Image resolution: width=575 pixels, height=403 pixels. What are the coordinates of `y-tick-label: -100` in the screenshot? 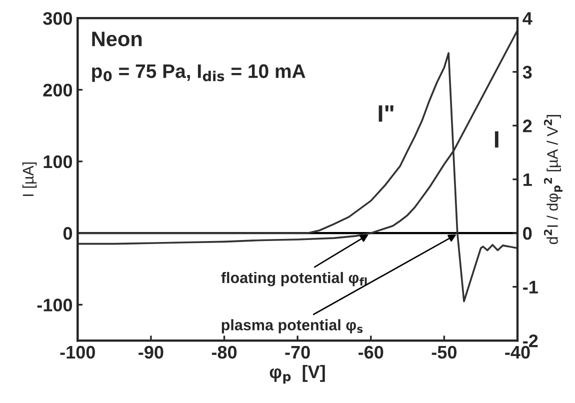 It's located at (54, 305).